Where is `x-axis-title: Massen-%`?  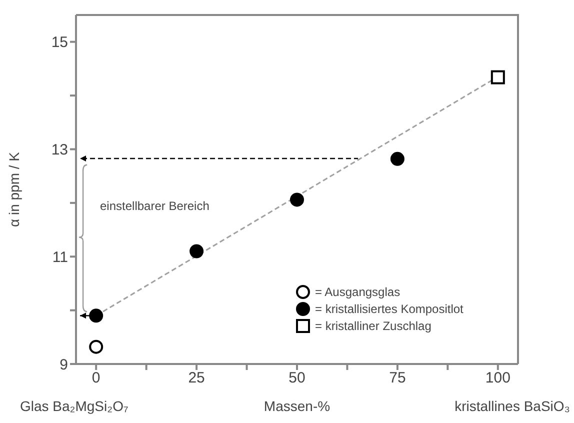 x-axis-title: Massen-% is located at coordinates (297, 406).